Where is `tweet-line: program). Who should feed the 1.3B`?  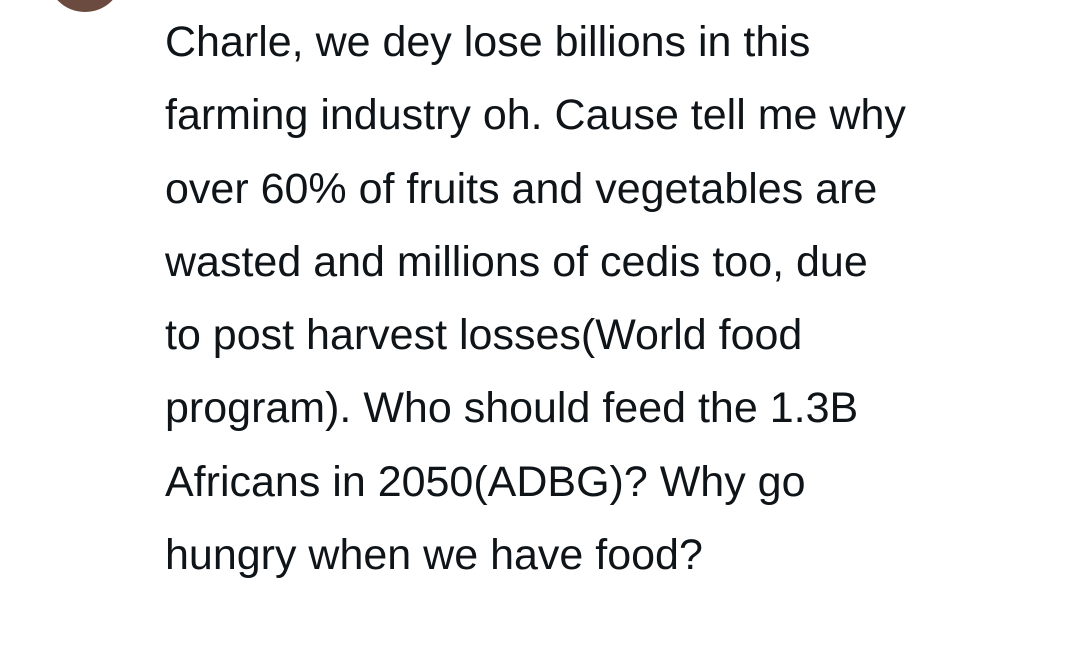 tweet-line: program). Who should feed the 1.3B is located at coordinates (512, 408).